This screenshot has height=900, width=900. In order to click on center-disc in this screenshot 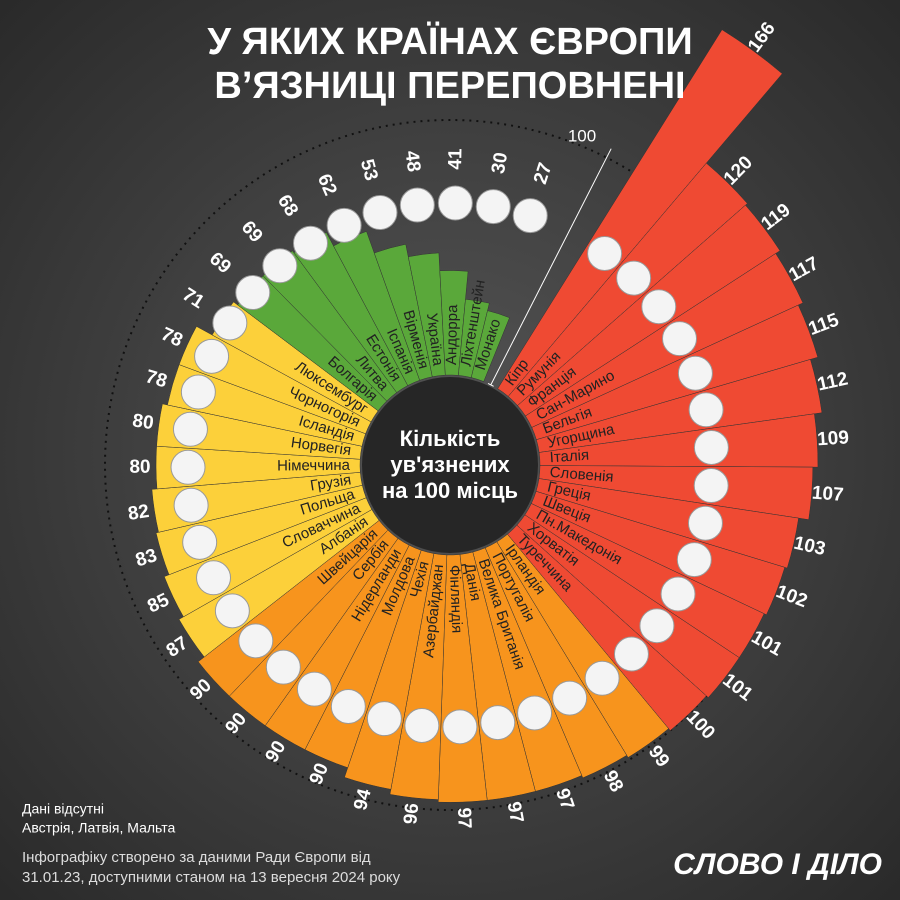, I will do `click(450, 465)`.